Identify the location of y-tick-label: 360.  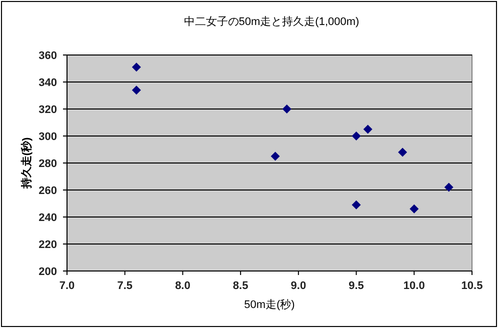
(47, 56).